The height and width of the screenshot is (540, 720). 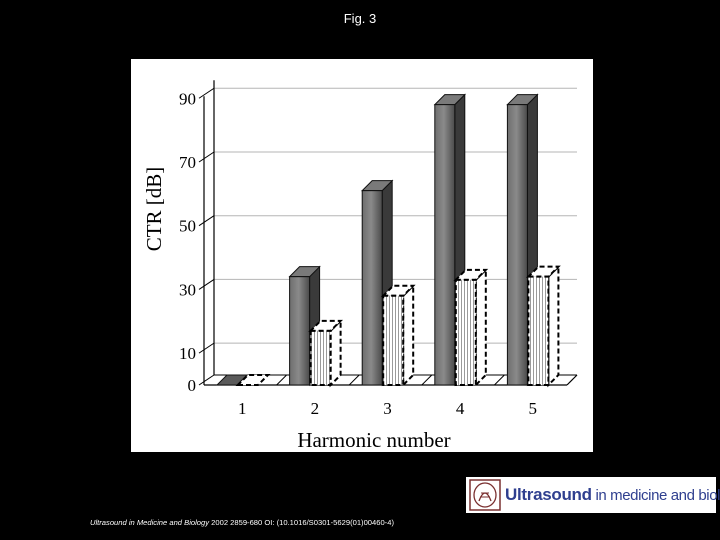 I want to click on bar-hatched-2-top, so click(x=326, y=325).